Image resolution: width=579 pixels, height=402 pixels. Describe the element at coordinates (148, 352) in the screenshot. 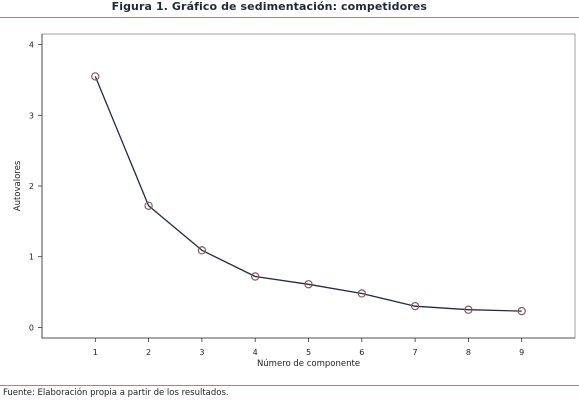

I see `x-tick-label: 2` at that location.